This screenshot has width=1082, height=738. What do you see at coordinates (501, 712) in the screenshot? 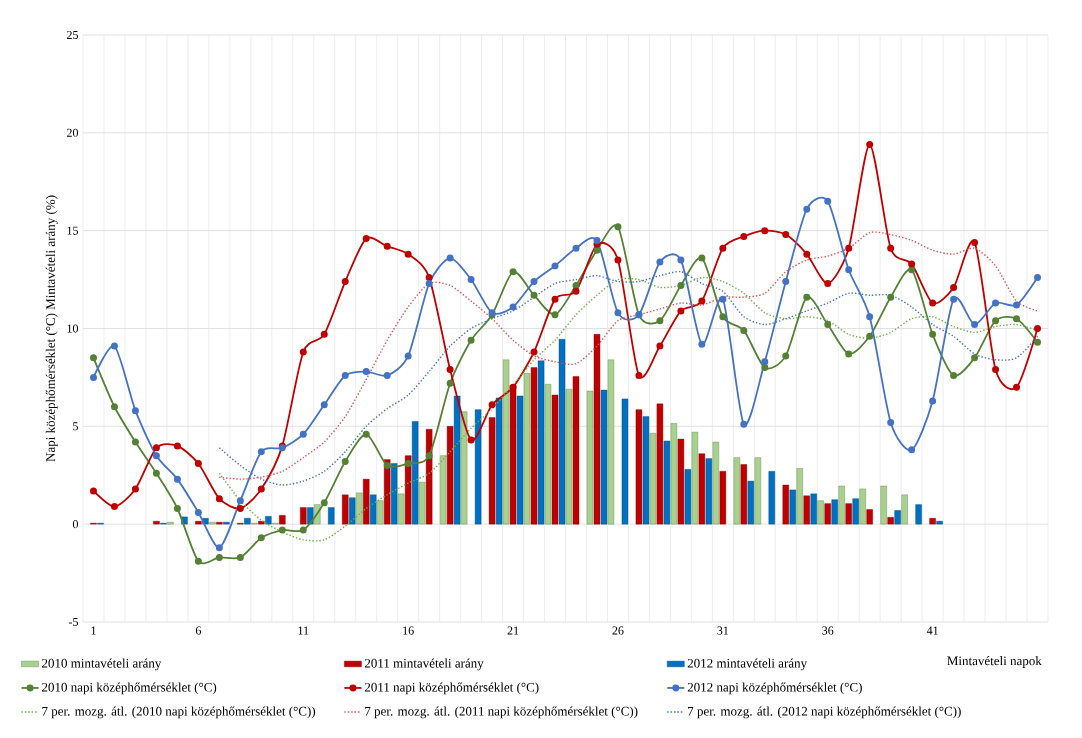
I see `legend-label: 7 per. mozg. átl. (2011 napi középhőmérséklet (°C))` at bounding box center [501, 712].